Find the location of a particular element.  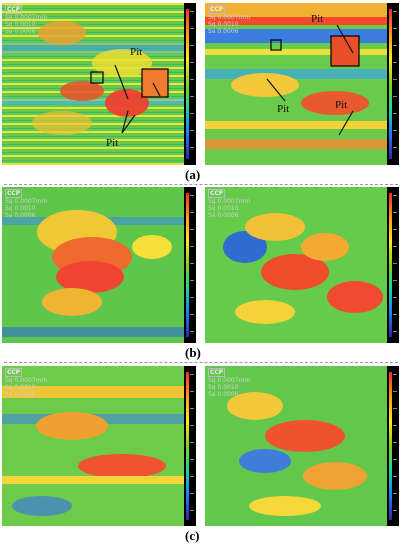

surface-map-b-left: CCP Sq 0.0007mm Sq 0.0010 Sa 0.0006 is located at coordinates (99, 265).